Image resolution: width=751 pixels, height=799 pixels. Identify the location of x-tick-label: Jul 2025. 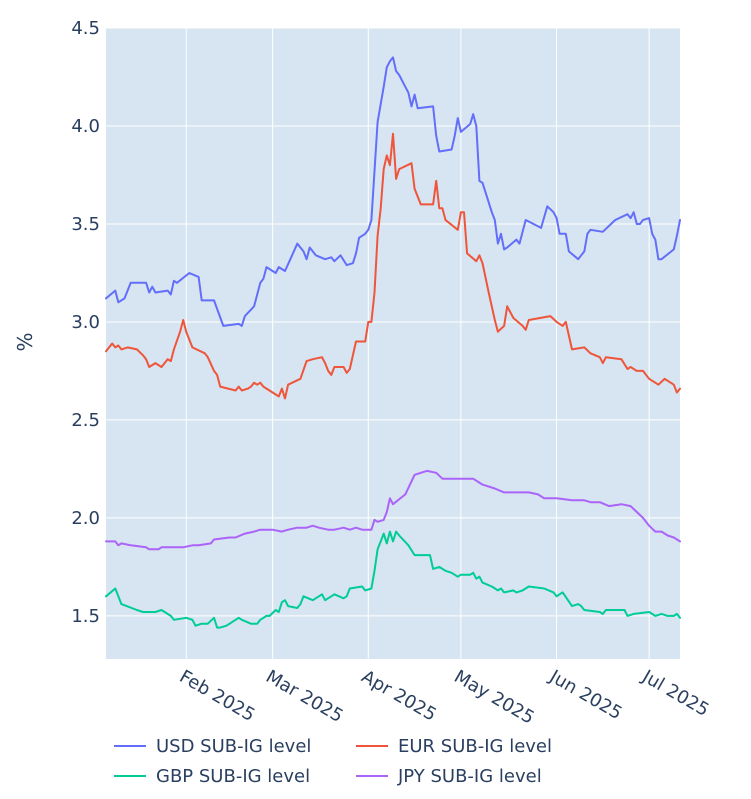
(675, 693).